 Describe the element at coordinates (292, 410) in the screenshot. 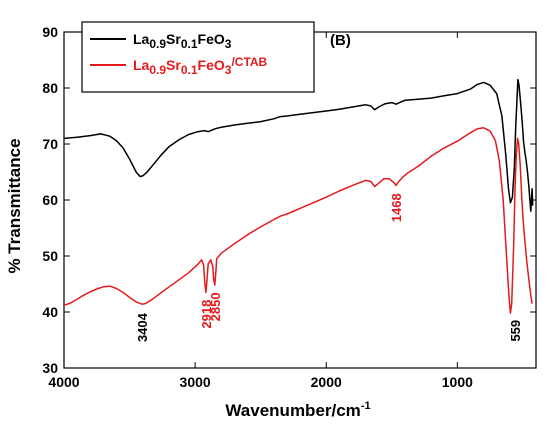

I see `x-axis-title-text: Wavenumber/cm` at that location.